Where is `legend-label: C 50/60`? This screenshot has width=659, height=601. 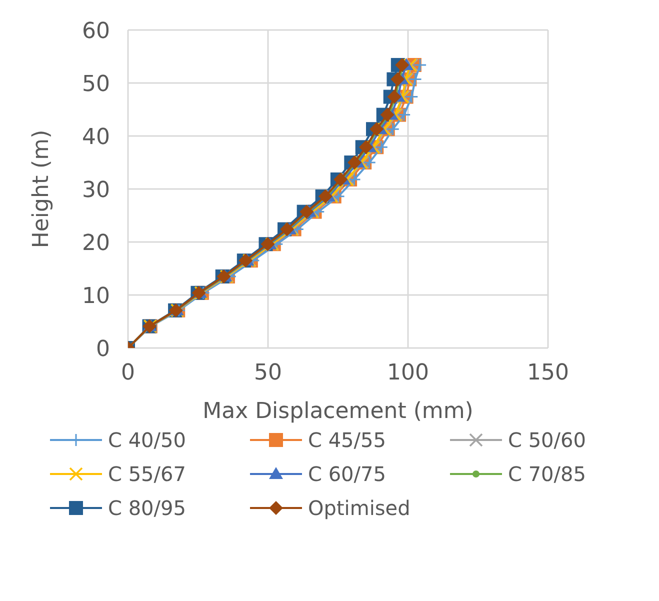 legend-label: C 50/60 is located at coordinates (547, 440).